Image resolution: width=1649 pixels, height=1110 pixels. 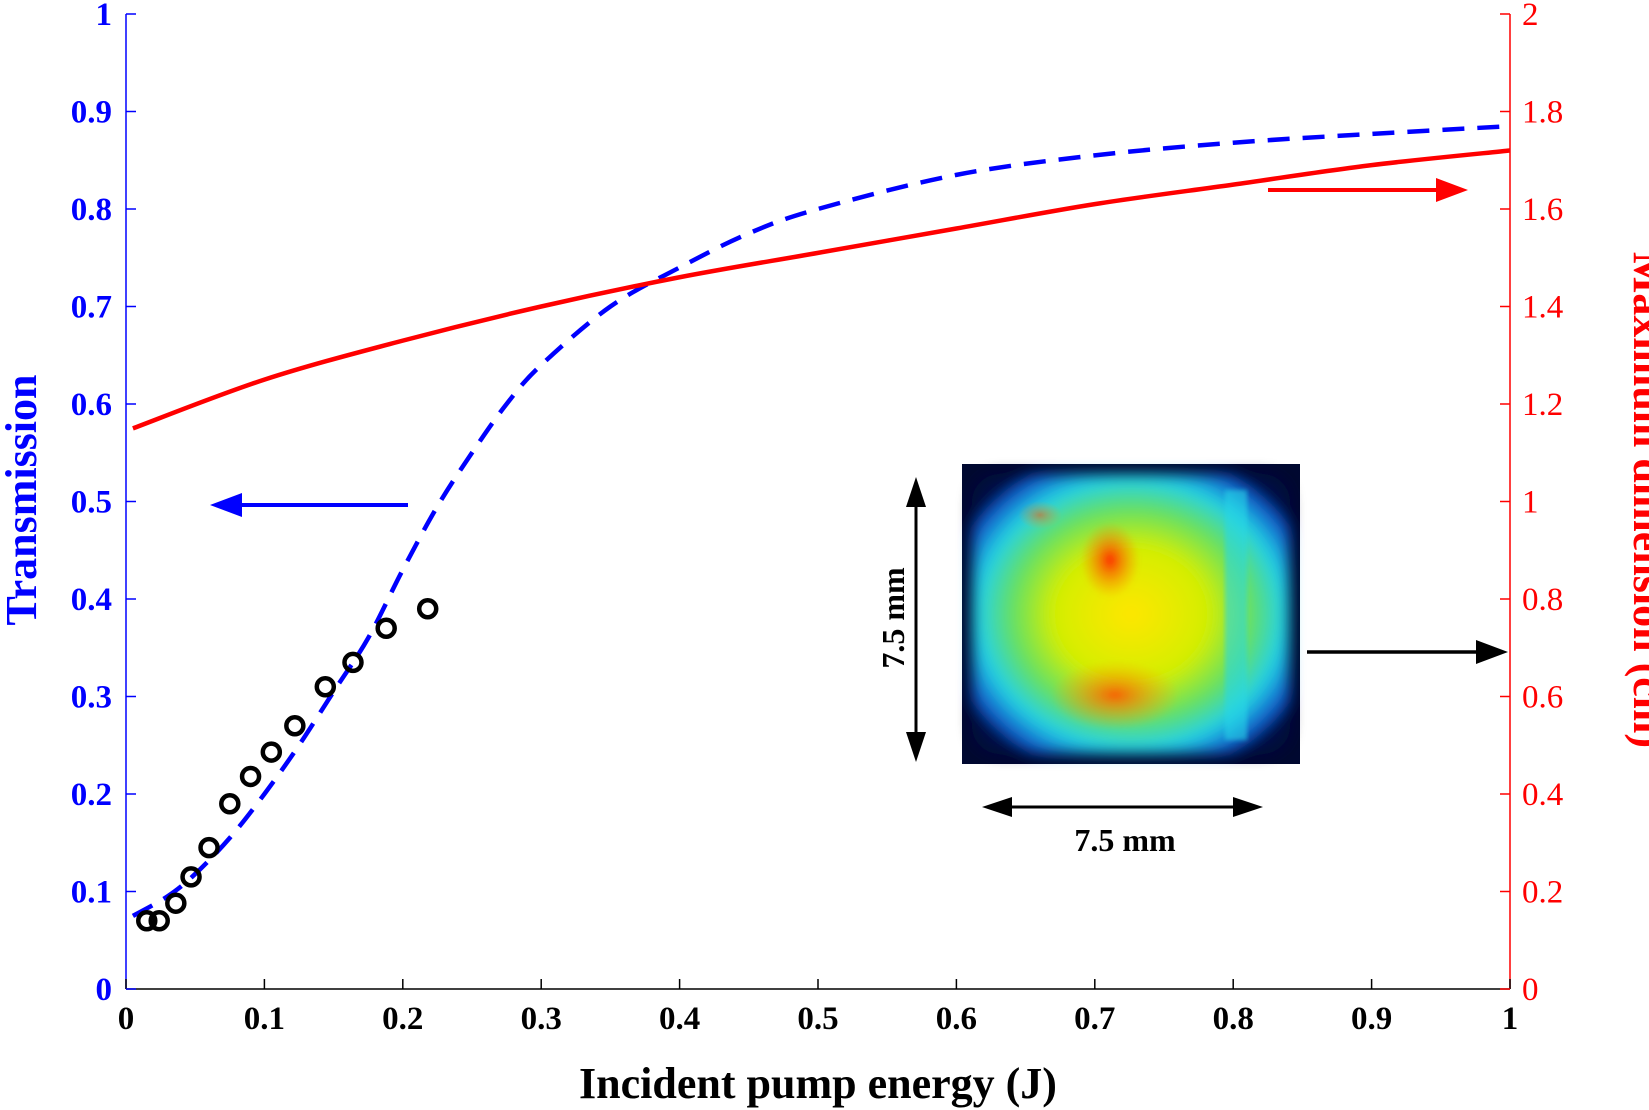 What do you see at coordinates (1407, 652) in the screenshot?
I see `black-right-arrow` at bounding box center [1407, 652].